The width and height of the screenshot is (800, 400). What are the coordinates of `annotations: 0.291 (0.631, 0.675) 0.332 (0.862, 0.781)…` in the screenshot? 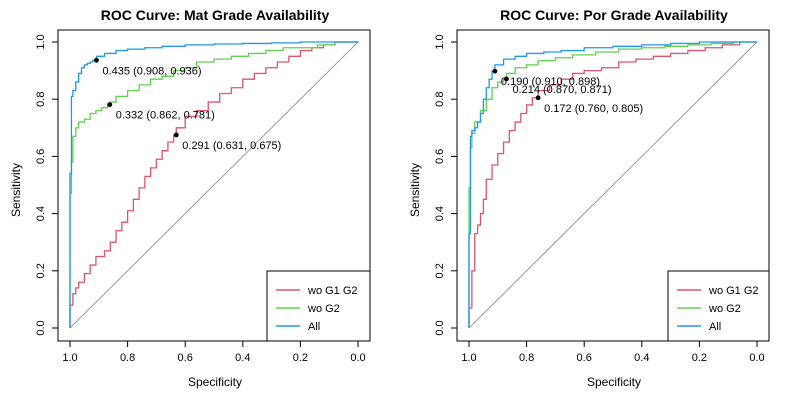 It's located at (187, 104).